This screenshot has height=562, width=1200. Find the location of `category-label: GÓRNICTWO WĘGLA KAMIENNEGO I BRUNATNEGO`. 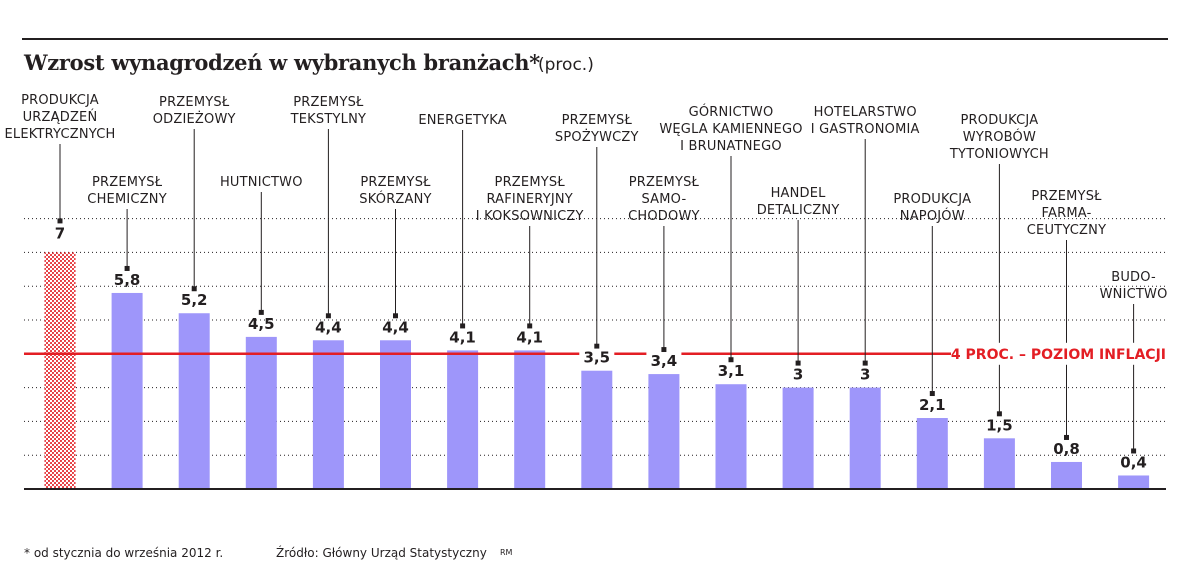

category-label: GÓRNICTWO WĘGLA KAMIENNEGO I BRUNATNEGO is located at coordinates (730, 129).